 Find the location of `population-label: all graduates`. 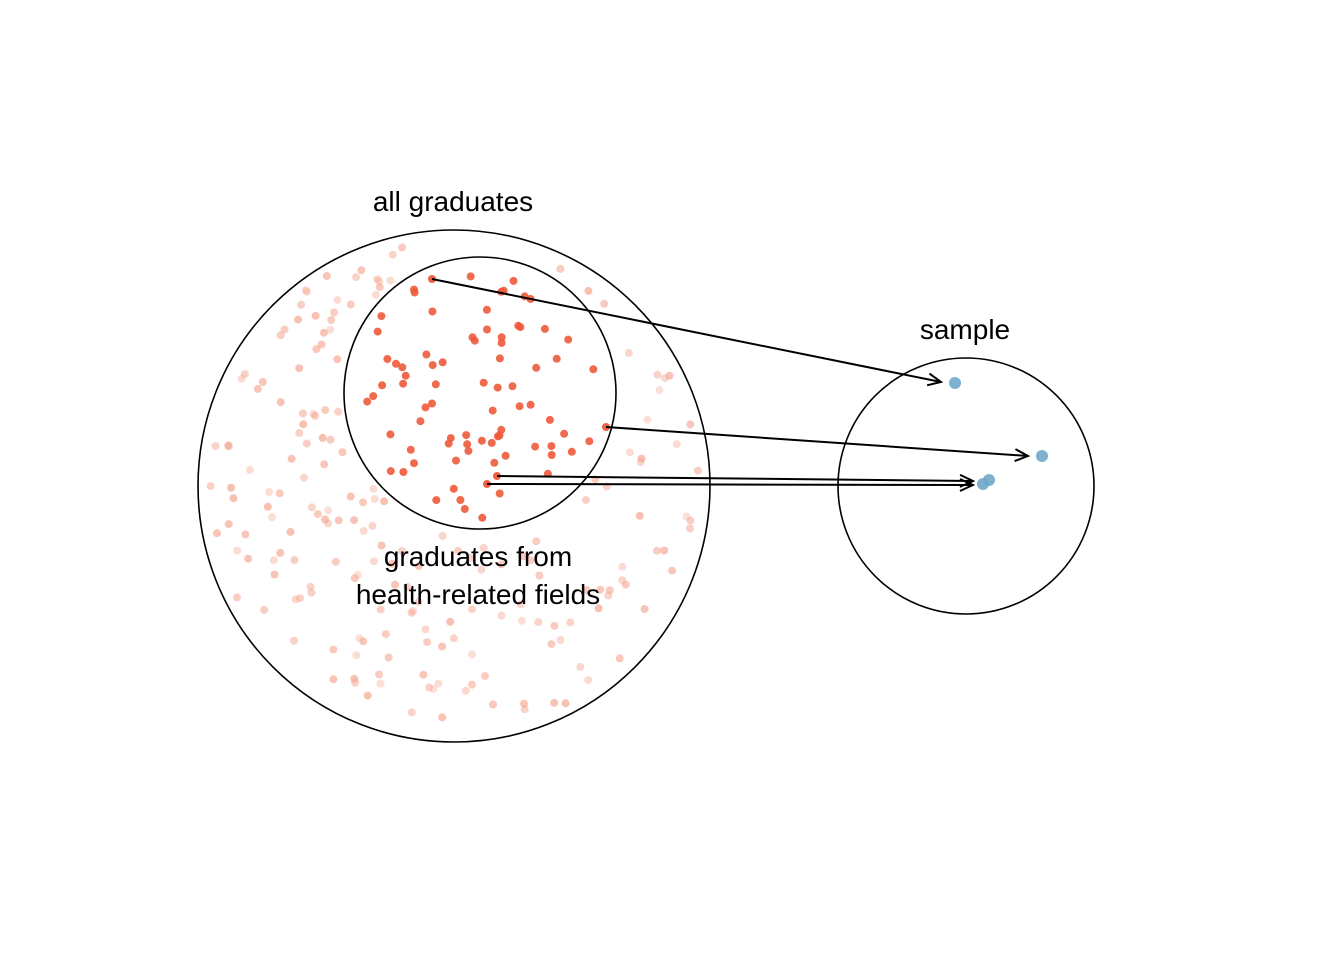

population-label: all graduates is located at coordinates (453, 201).